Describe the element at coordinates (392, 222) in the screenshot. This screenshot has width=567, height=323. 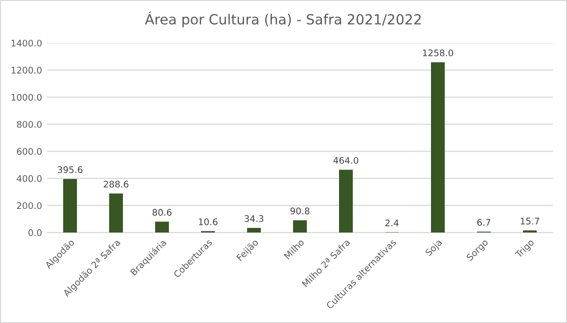
I see `data-label: 2.4` at that location.